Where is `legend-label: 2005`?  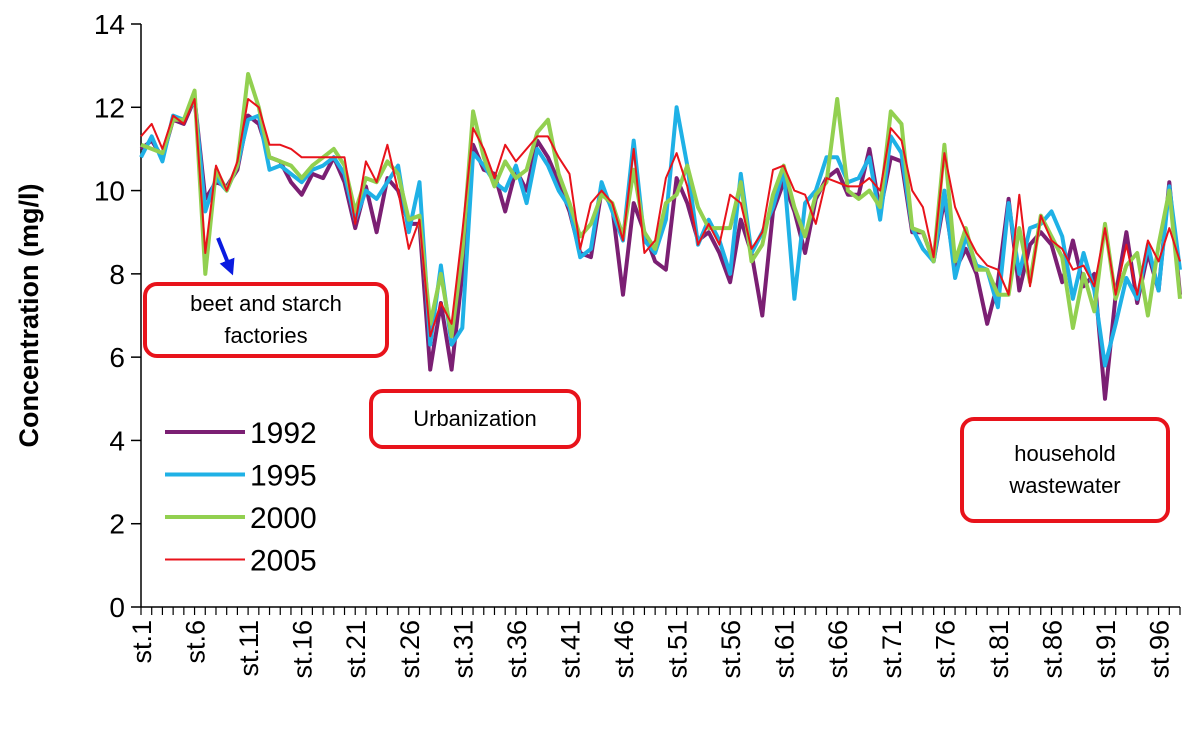 legend-label: 2005 is located at coordinates (283, 561).